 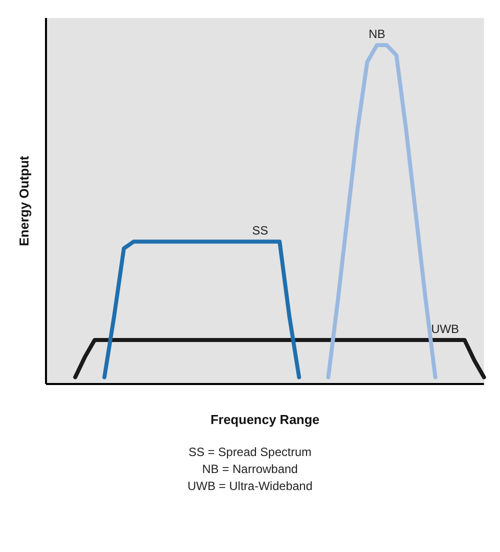 I want to click on text: UWB = Ultra-Wideband, so click(x=250, y=486).